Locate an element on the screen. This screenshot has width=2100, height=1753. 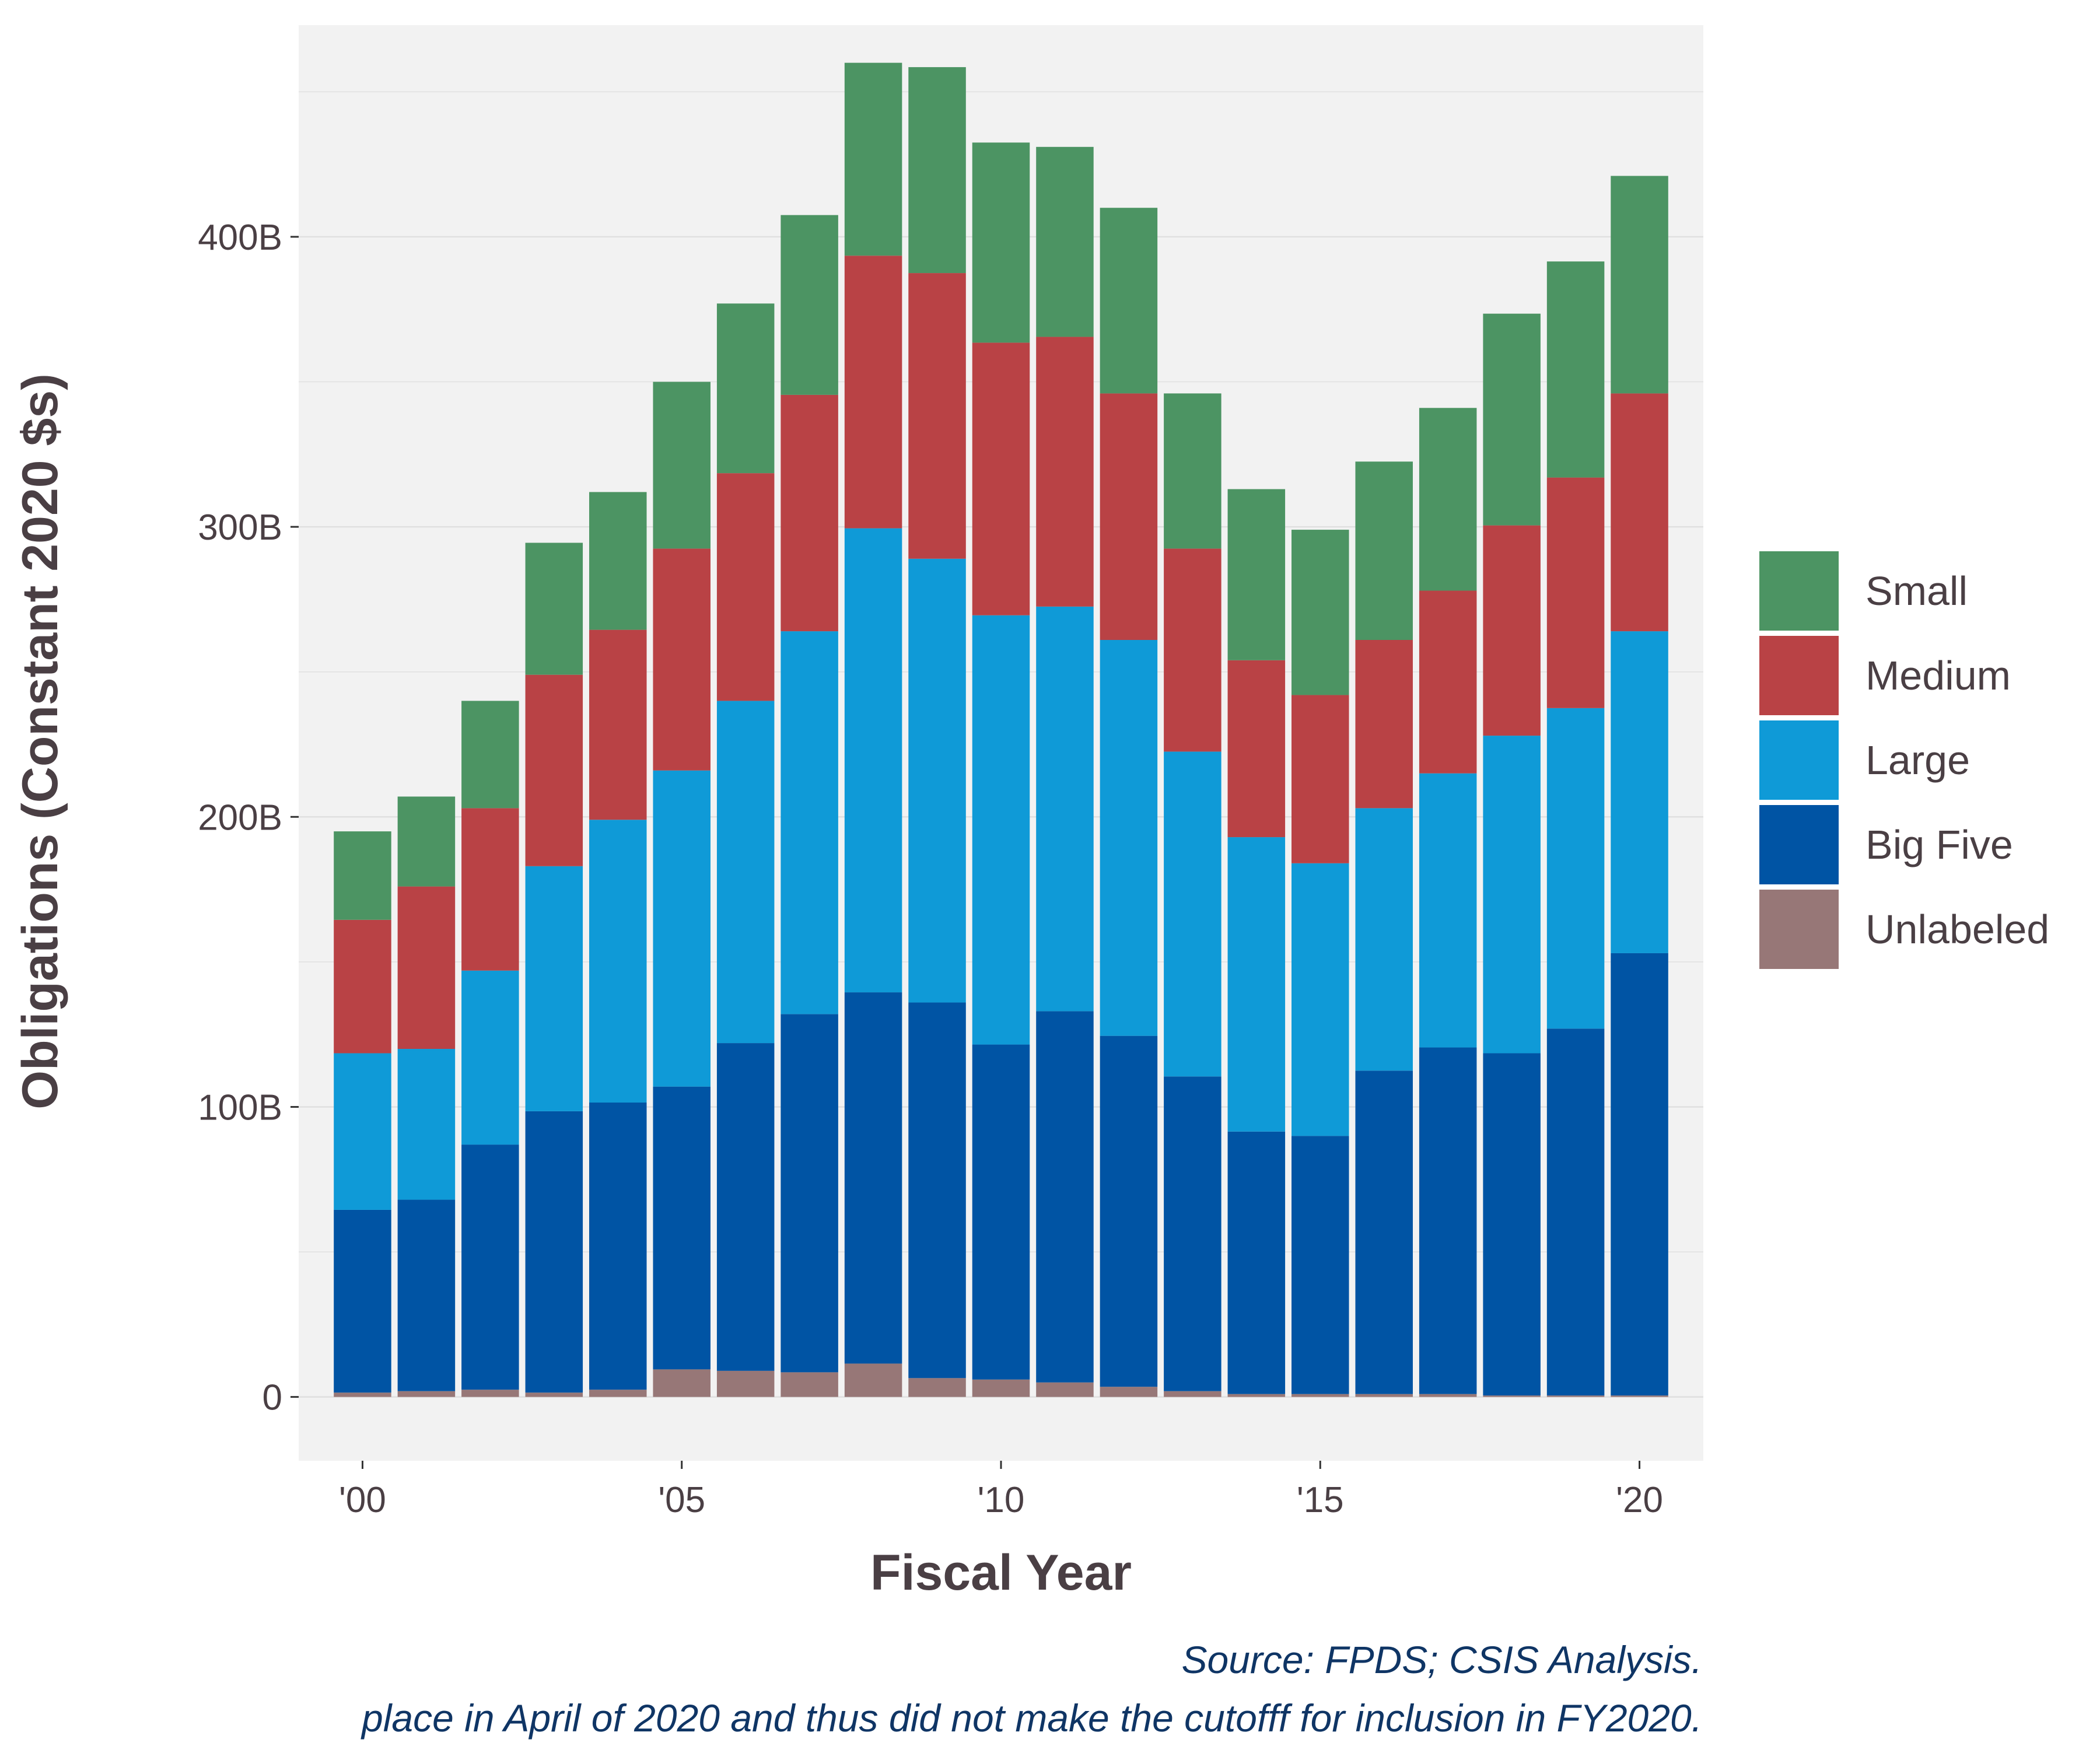
bar-segment-unlabeled-2002 is located at coordinates (490, 1393).